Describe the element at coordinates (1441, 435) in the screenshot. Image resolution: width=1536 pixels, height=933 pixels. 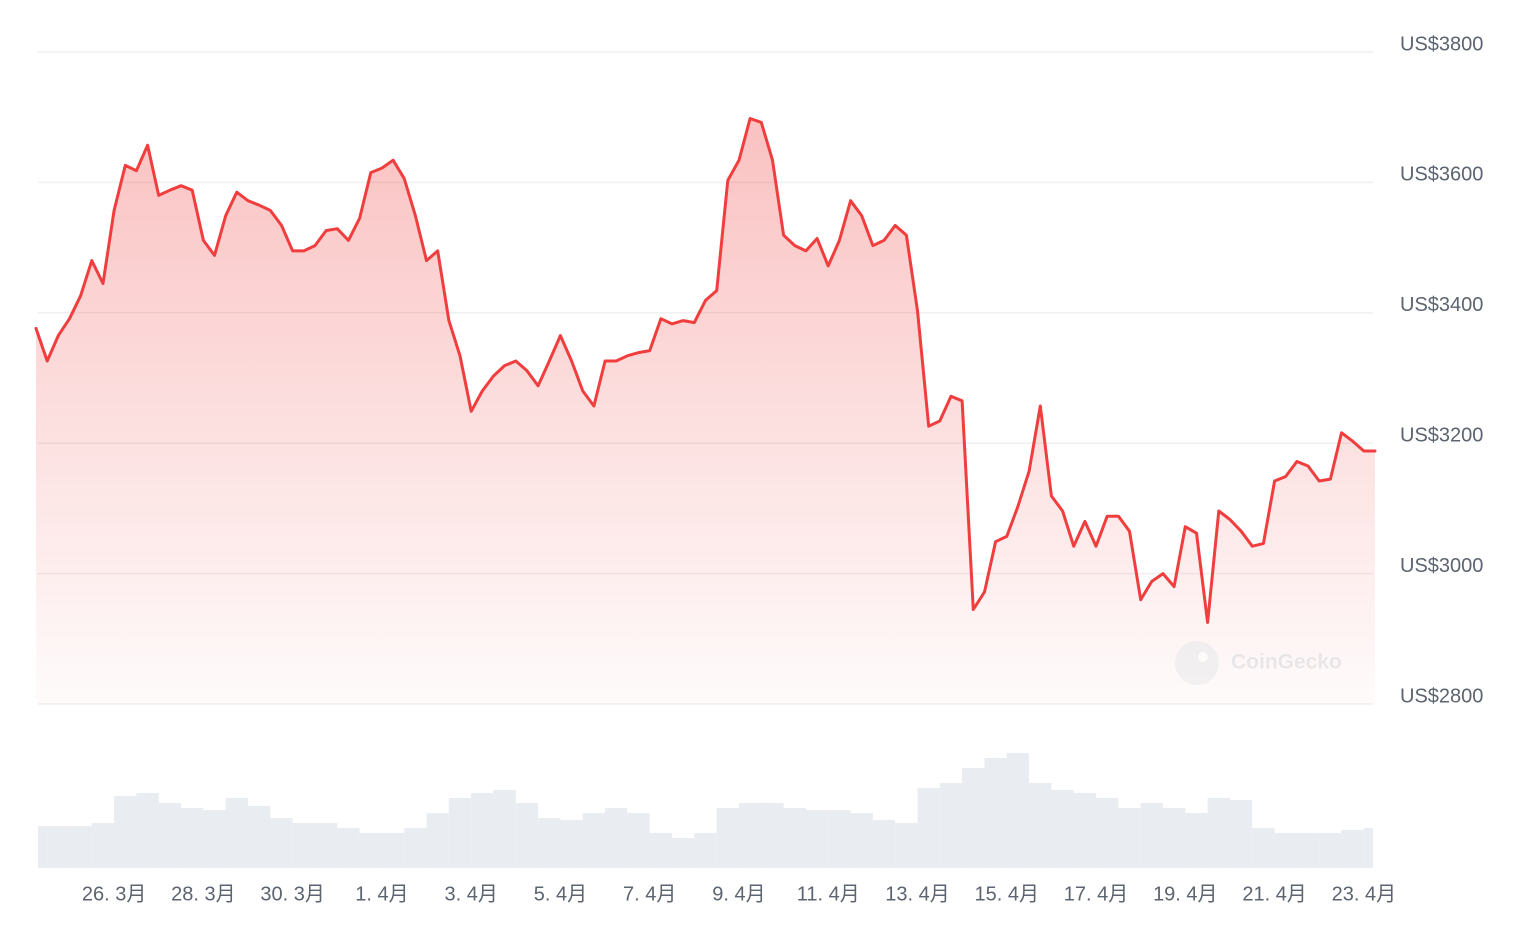
I see `y-tick-label: US$3200` at that location.